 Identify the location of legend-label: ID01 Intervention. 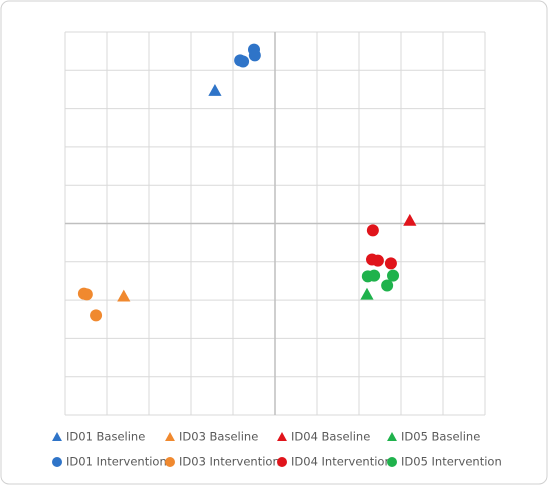
(116, 462).